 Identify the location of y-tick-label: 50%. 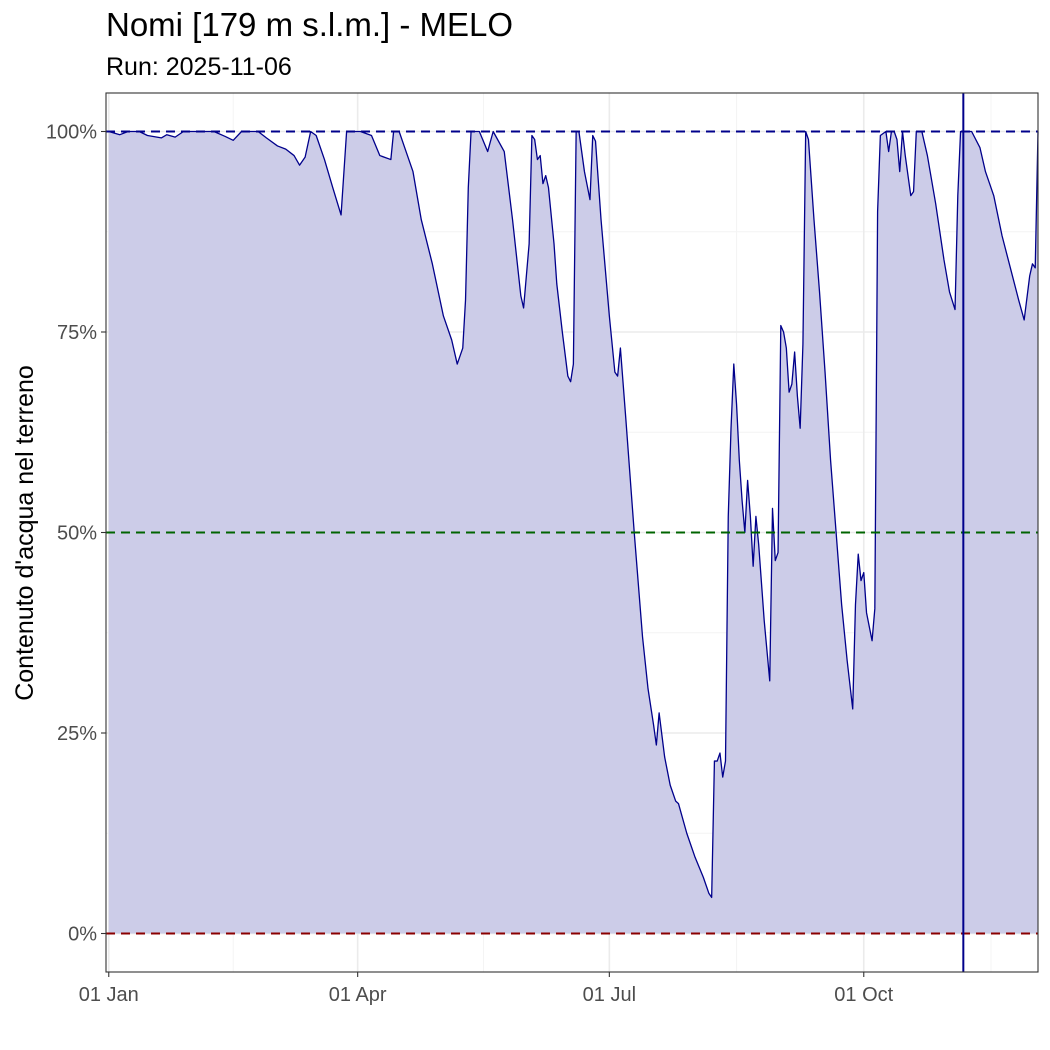
(77, 534).